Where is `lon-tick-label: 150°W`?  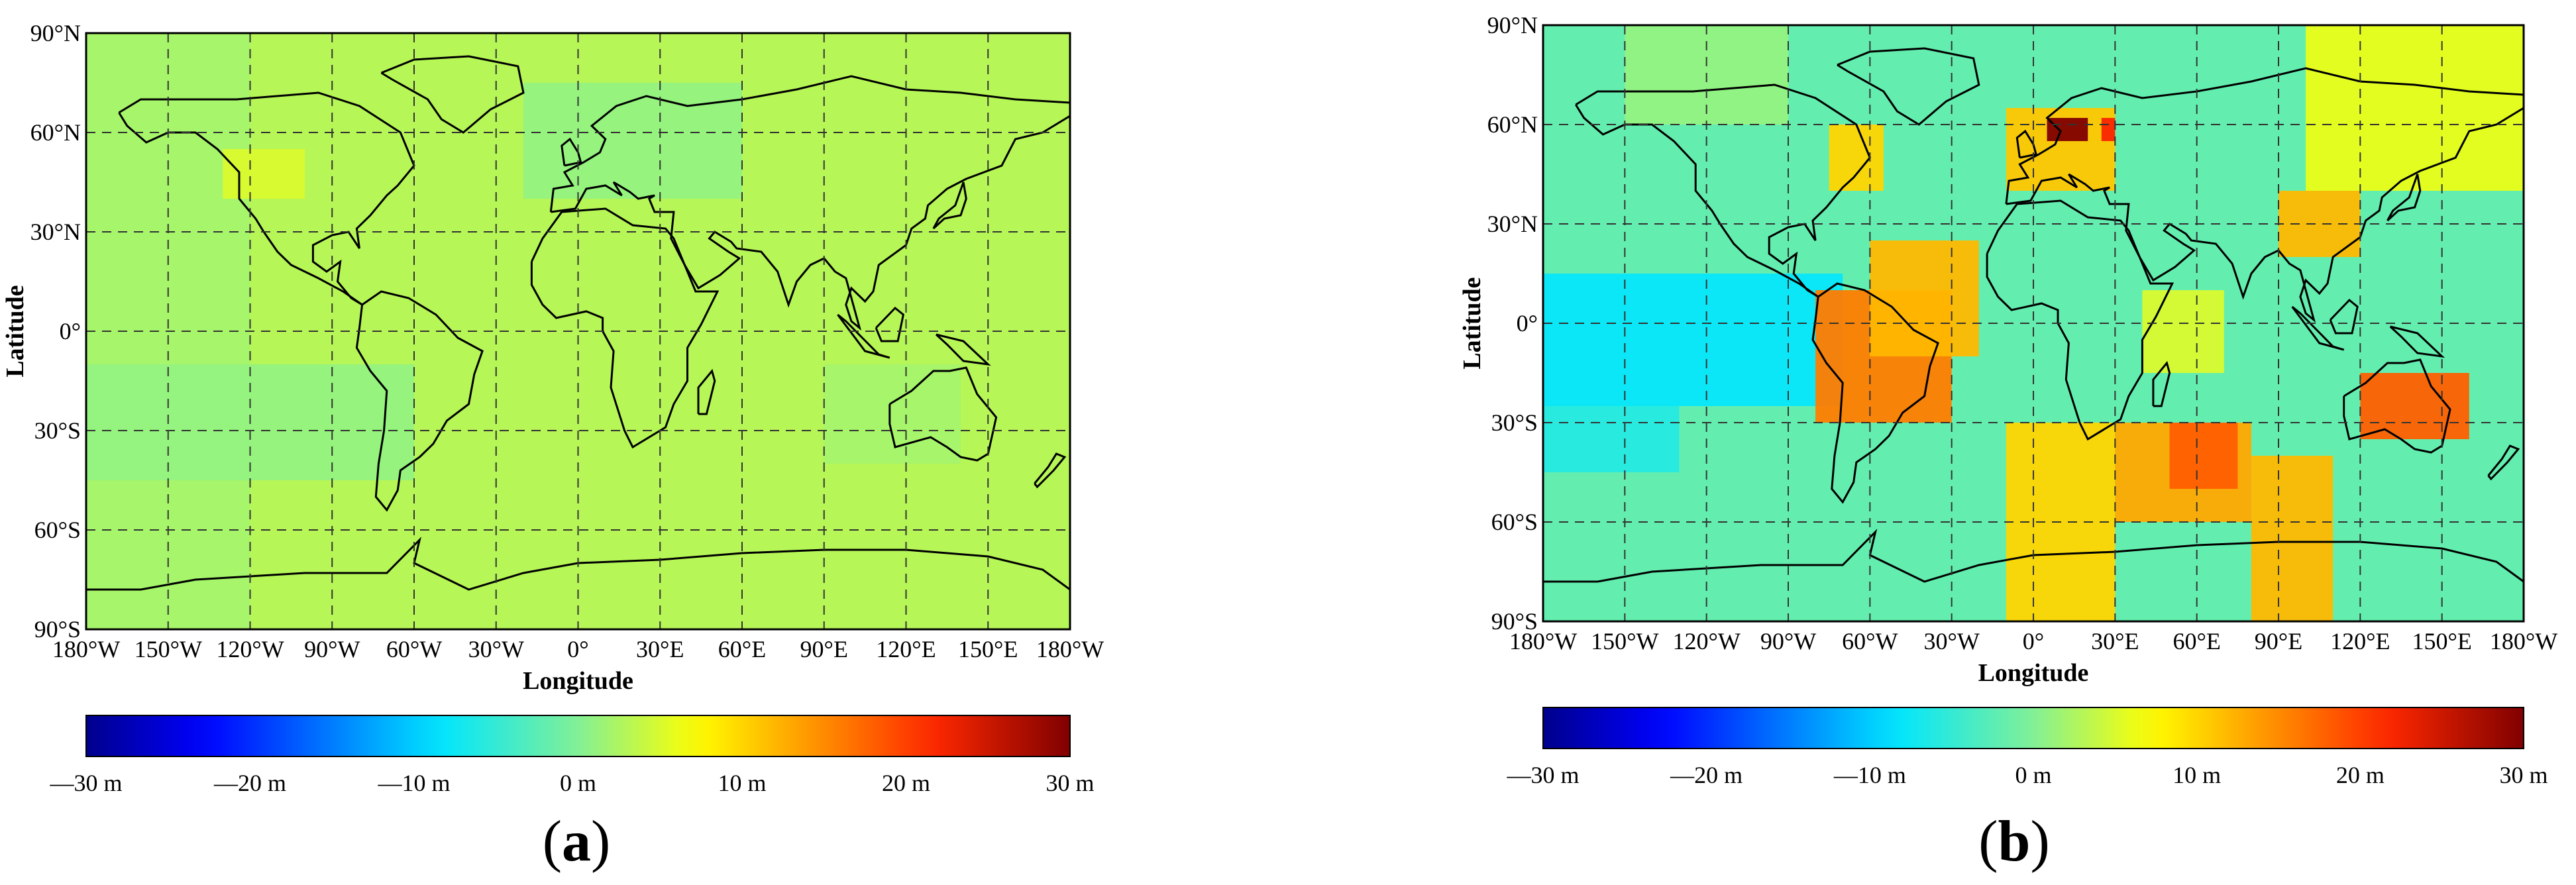
lon-tick-label: 150°W is located at coordinates (1624, 641).